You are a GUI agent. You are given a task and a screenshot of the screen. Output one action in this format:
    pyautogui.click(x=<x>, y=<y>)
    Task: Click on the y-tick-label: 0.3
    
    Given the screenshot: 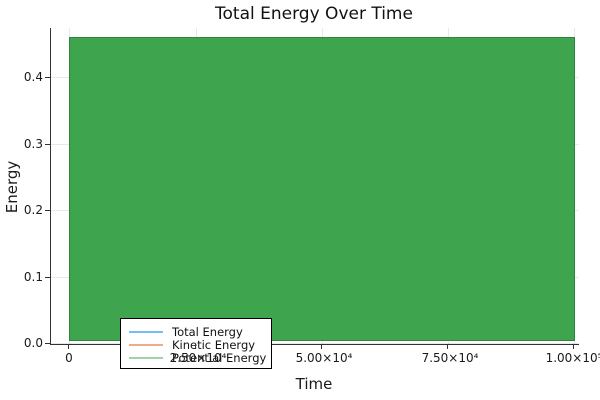 What is the action you would take?
    pyautogui.click(x=33, y=144)
    